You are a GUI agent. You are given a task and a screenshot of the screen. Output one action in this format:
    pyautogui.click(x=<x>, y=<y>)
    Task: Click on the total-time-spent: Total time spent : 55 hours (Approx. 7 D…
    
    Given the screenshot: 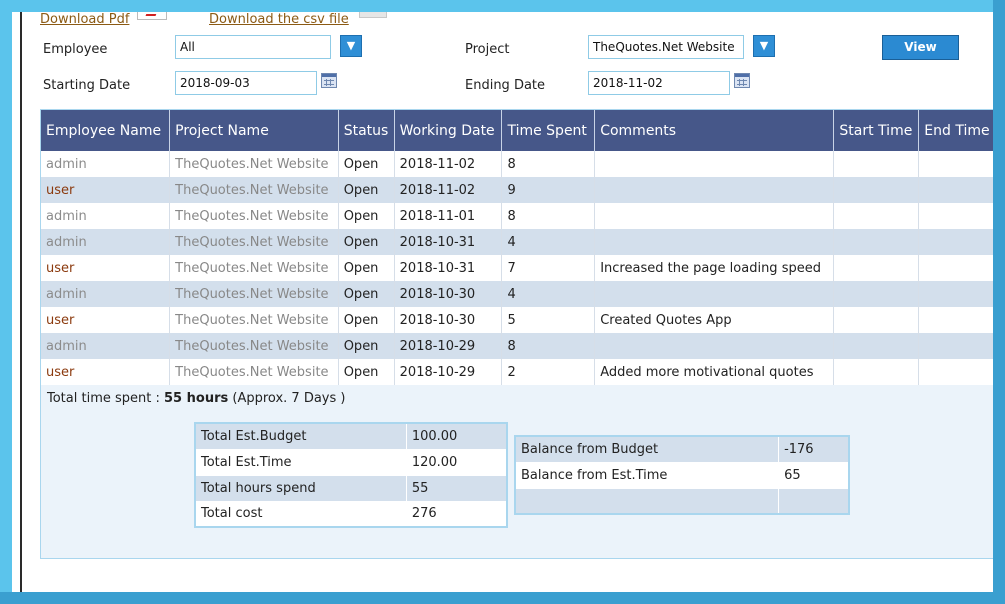 What is the action you would take?
    pyautogui.click(x=196, y=398)
    